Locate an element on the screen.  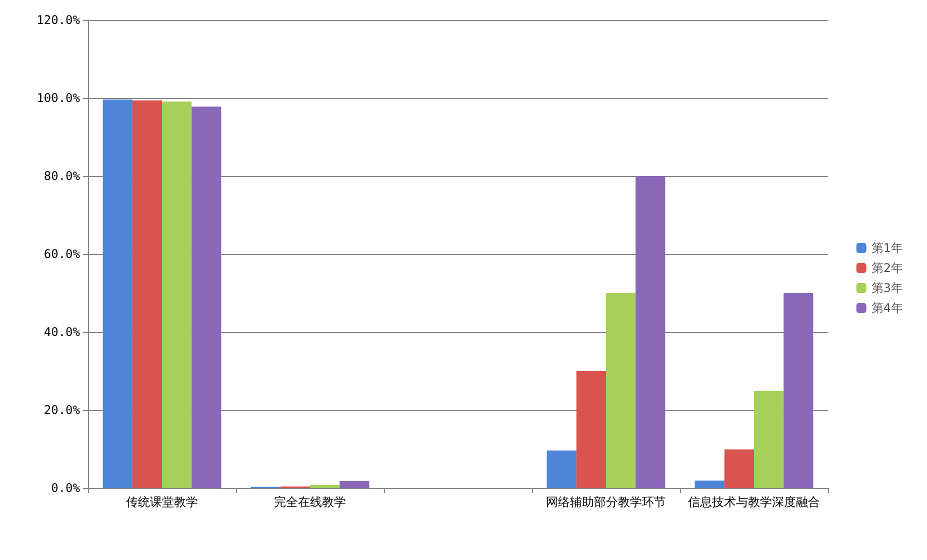
y-tick-label: 40.0% is located at coordinates (62, 332).